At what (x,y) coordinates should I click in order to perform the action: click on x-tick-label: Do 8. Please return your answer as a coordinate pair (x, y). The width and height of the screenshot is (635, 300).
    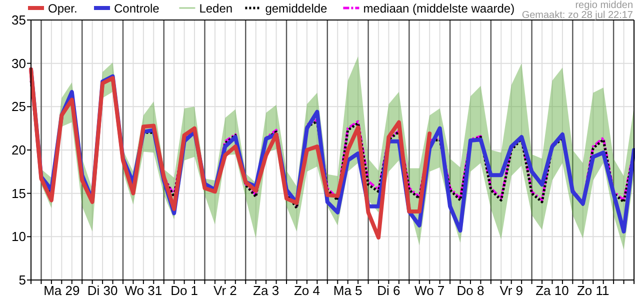
    Looking at the image, I should click on (470, 290).